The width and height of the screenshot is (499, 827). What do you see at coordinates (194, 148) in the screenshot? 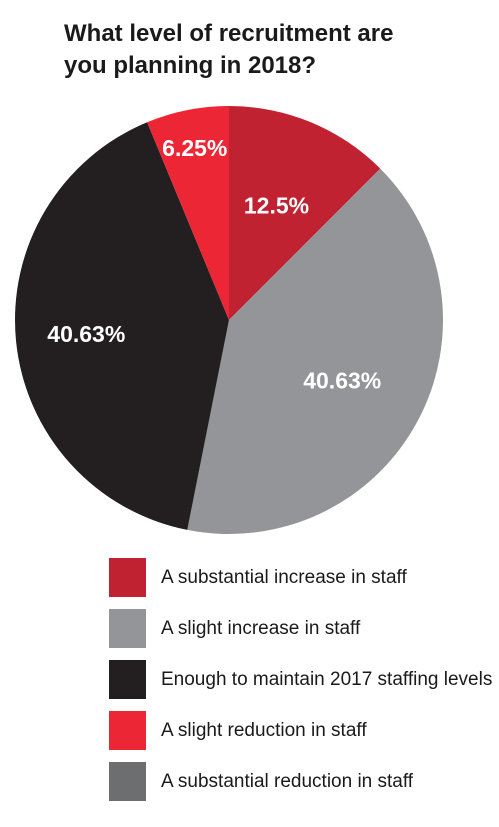
I see `slice-label: 6.25%` at bounding box center [194, 148].